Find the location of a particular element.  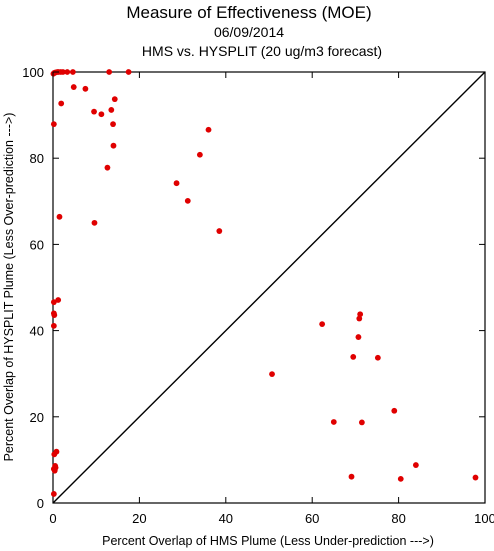

x-tick-label: 40 is located at coordinates (226, 518).